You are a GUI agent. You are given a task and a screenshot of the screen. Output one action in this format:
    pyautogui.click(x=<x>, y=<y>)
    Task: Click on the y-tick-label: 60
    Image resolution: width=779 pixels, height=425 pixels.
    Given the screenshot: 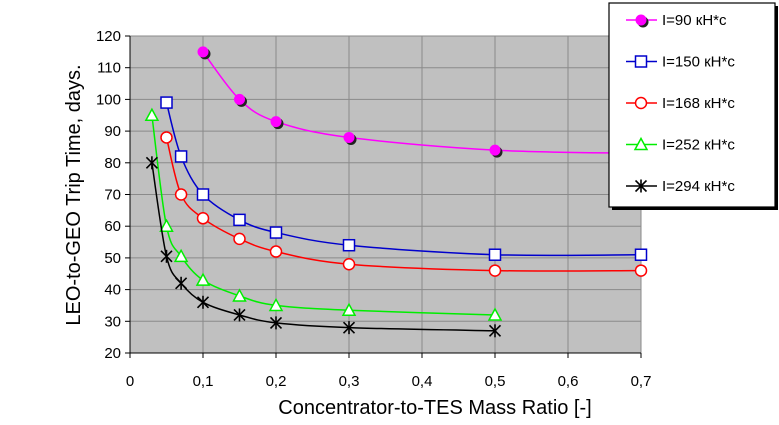 What is the action you would take?
    pyautogui.click(x=112, y=226)
    